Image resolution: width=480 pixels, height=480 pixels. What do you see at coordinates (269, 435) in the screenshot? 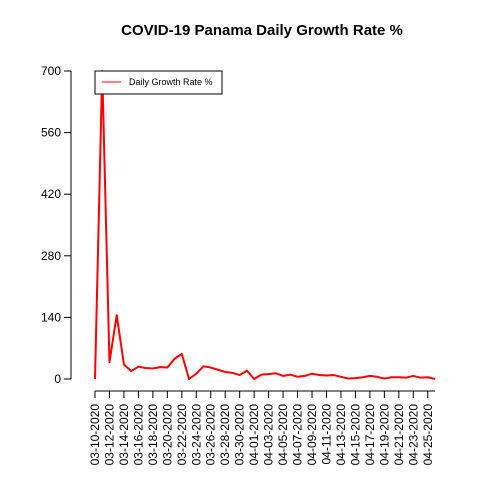
I see `x-tick-label: 04-03-2020` at bounding box center [269, 435].